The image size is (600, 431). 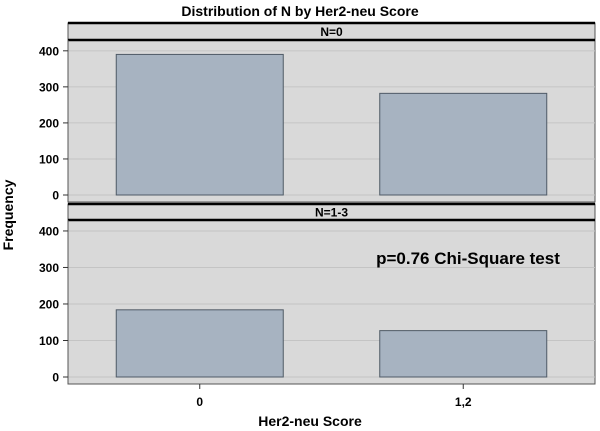 I want to click on x-axis: 0 1,2, so click(x=334, y=396).